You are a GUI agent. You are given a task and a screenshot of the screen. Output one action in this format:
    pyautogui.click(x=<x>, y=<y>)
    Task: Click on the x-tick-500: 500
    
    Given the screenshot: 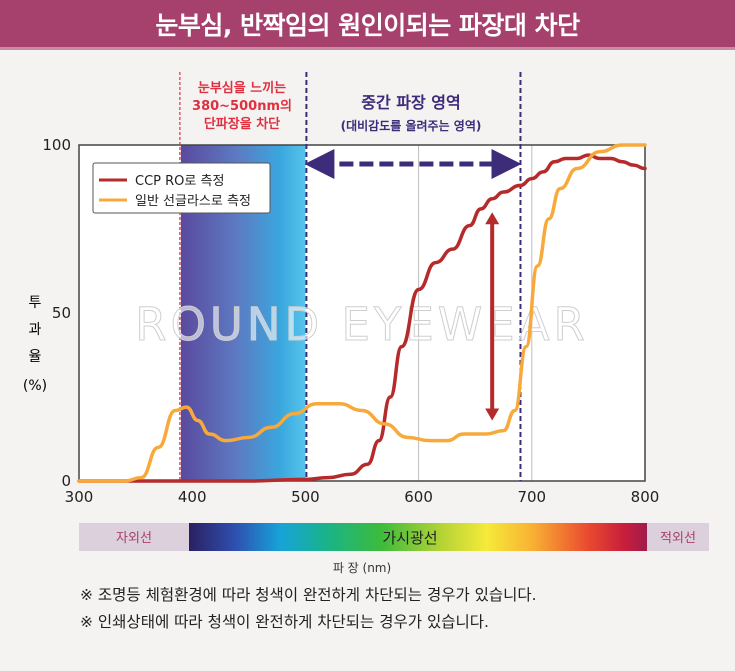 What is the action you would take?
    pyautogui.click(x=305, y=497)
    